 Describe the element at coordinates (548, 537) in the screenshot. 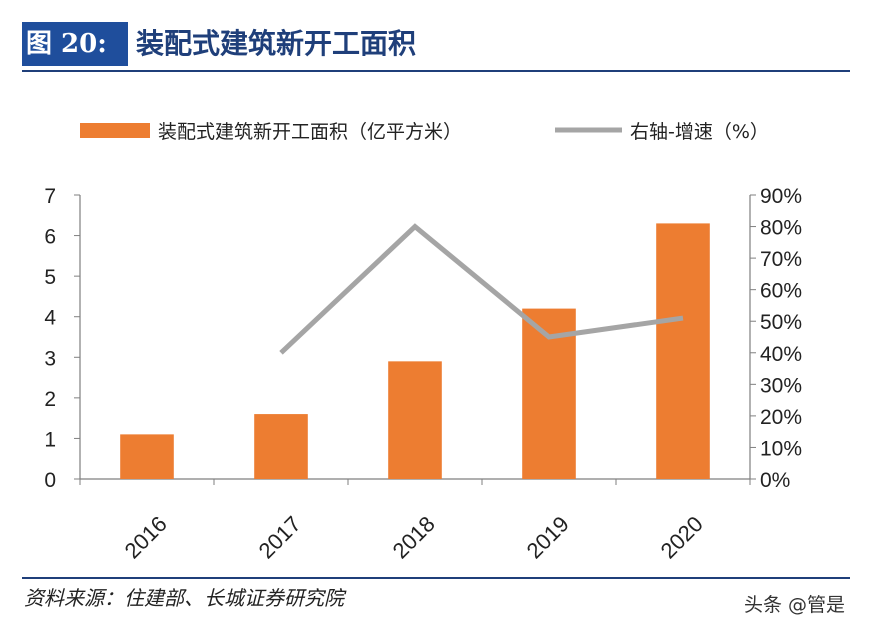

I see `x-tick-label: 2019` at that location.